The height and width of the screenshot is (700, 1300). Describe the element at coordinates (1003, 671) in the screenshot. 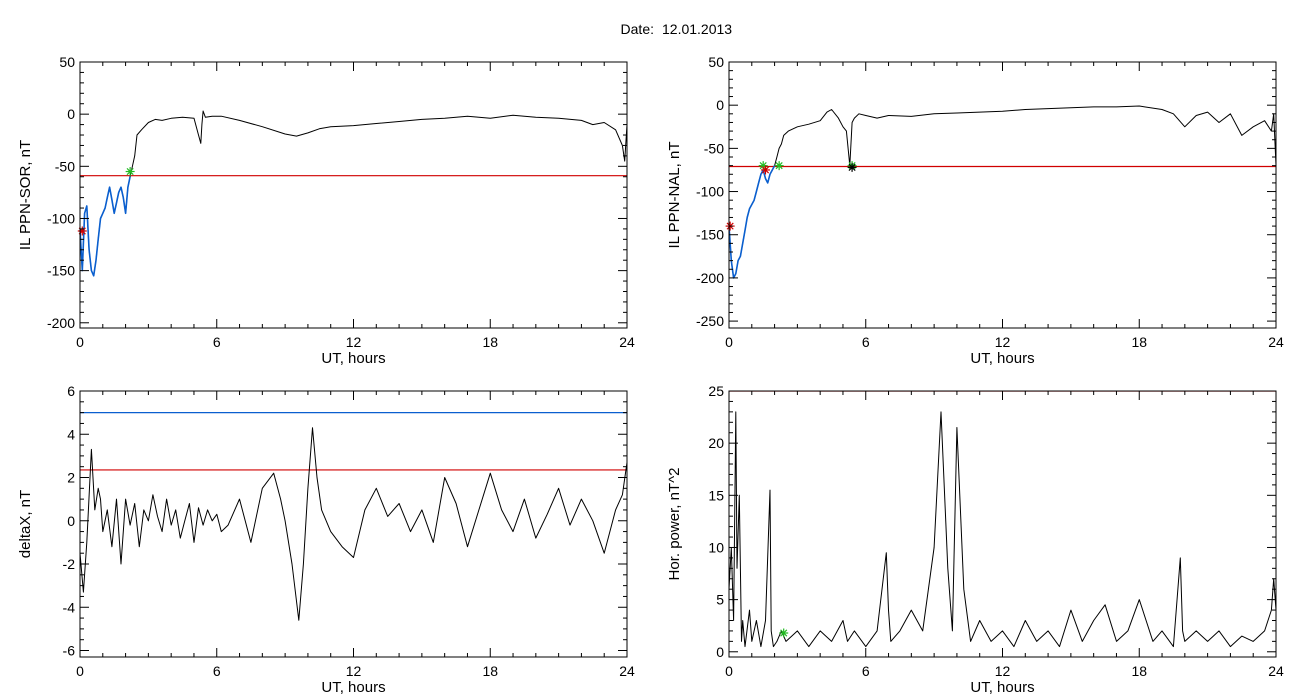

I see `panel-hor-power-xtick-label: 12` at that location.